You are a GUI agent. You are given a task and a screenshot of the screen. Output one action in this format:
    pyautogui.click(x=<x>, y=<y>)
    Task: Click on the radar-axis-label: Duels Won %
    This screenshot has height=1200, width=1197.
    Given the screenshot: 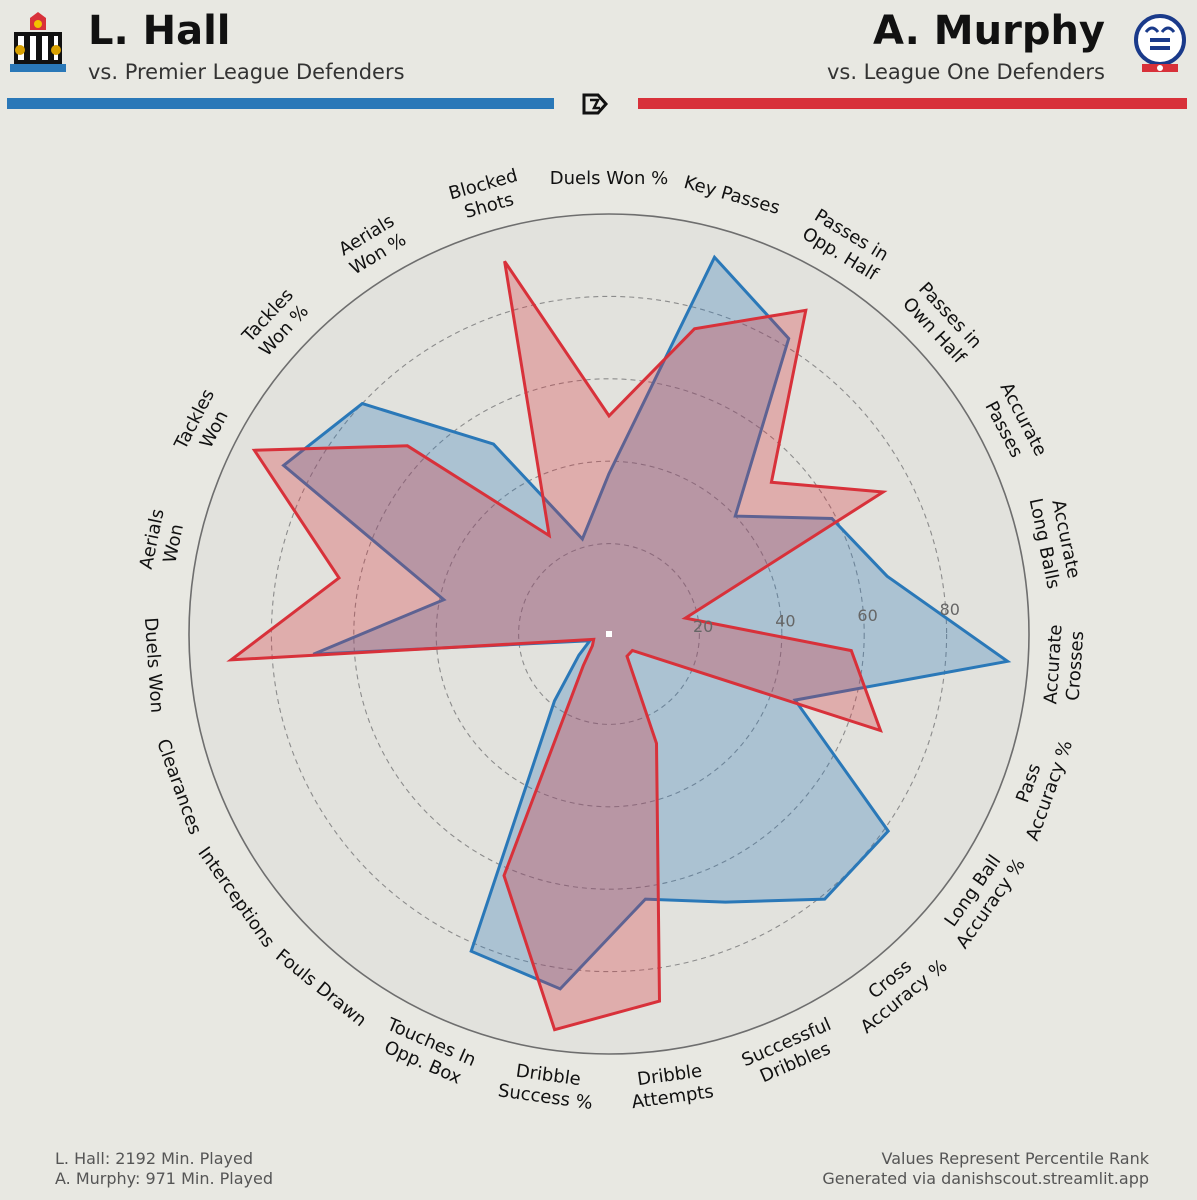 What is the action you would take?
    pyautogui.click(x=609, y=178)
    